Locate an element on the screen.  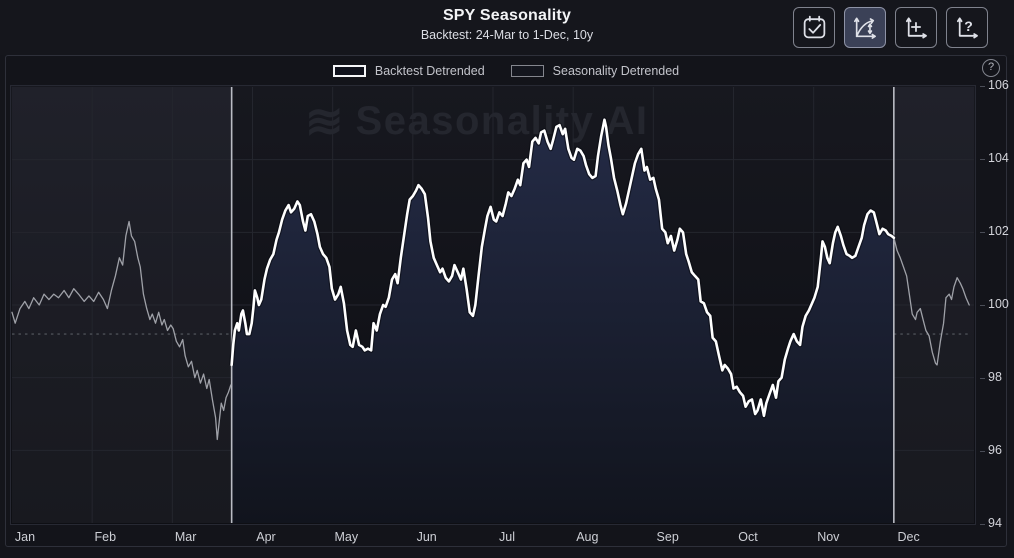
y-axis-label: 102 is located at coordinates (994, 231).